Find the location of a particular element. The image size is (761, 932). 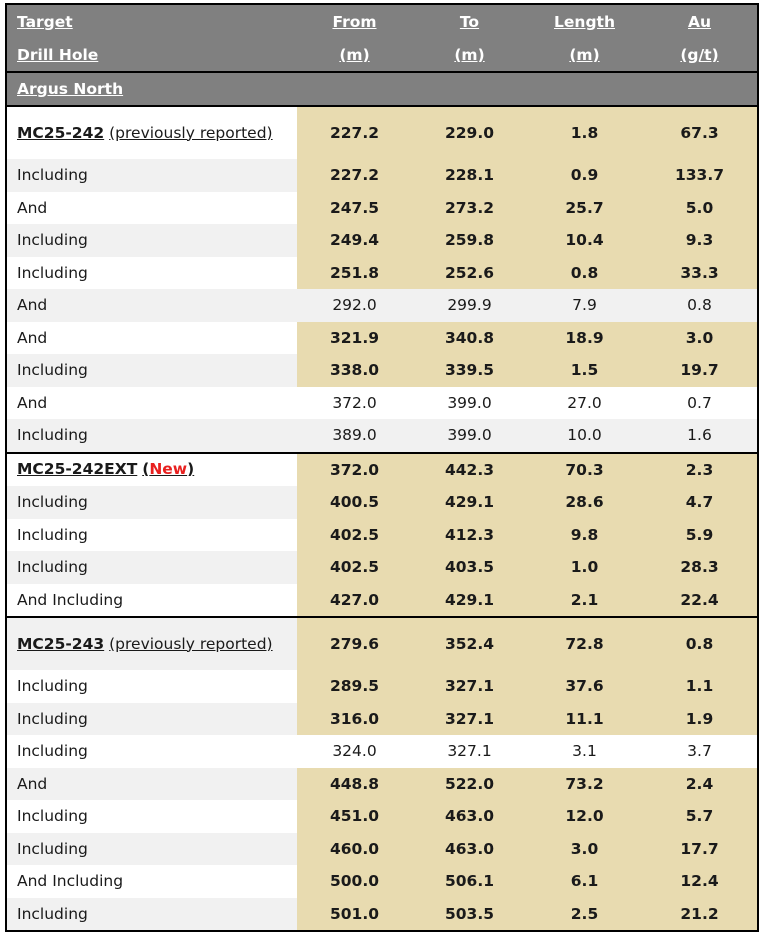

header-au-unit: (g/t) is located at coordinates (700, 55).